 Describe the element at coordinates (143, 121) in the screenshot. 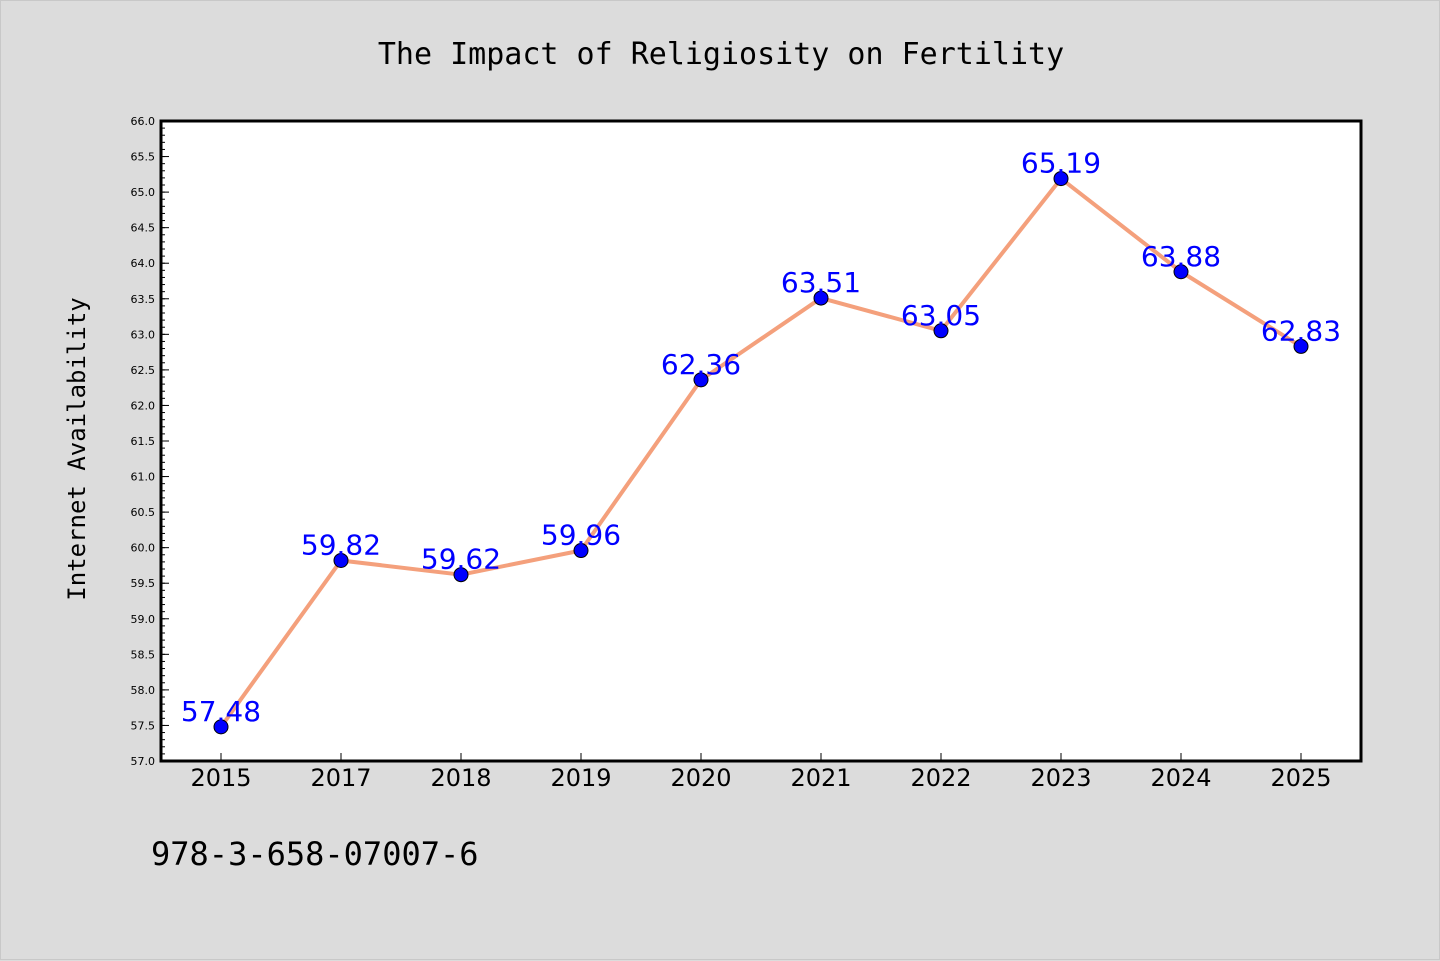

I see `y-tick-label: 66.0` at that location.